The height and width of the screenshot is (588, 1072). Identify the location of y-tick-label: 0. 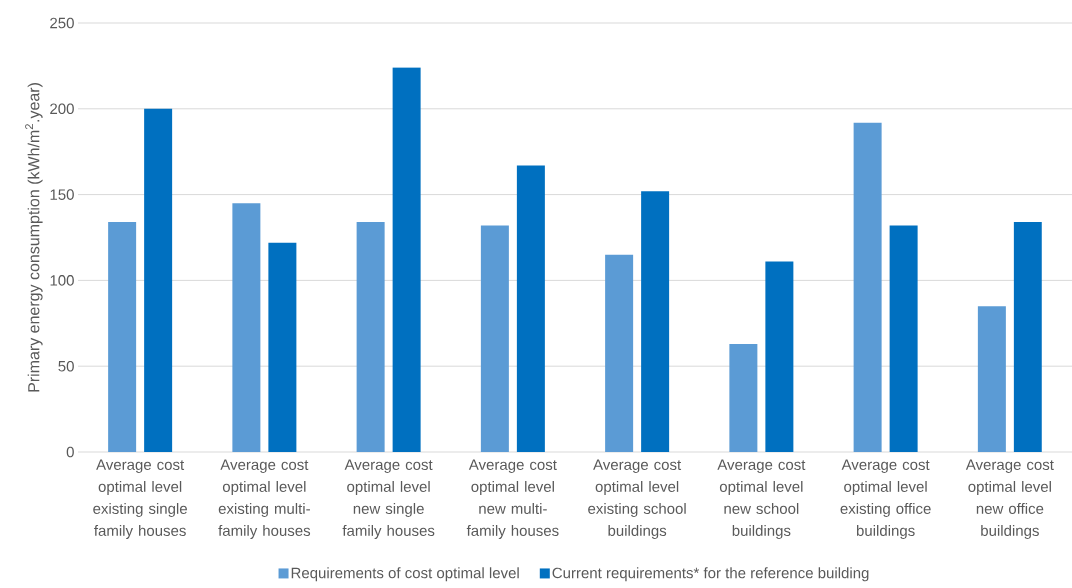
(70, 452).